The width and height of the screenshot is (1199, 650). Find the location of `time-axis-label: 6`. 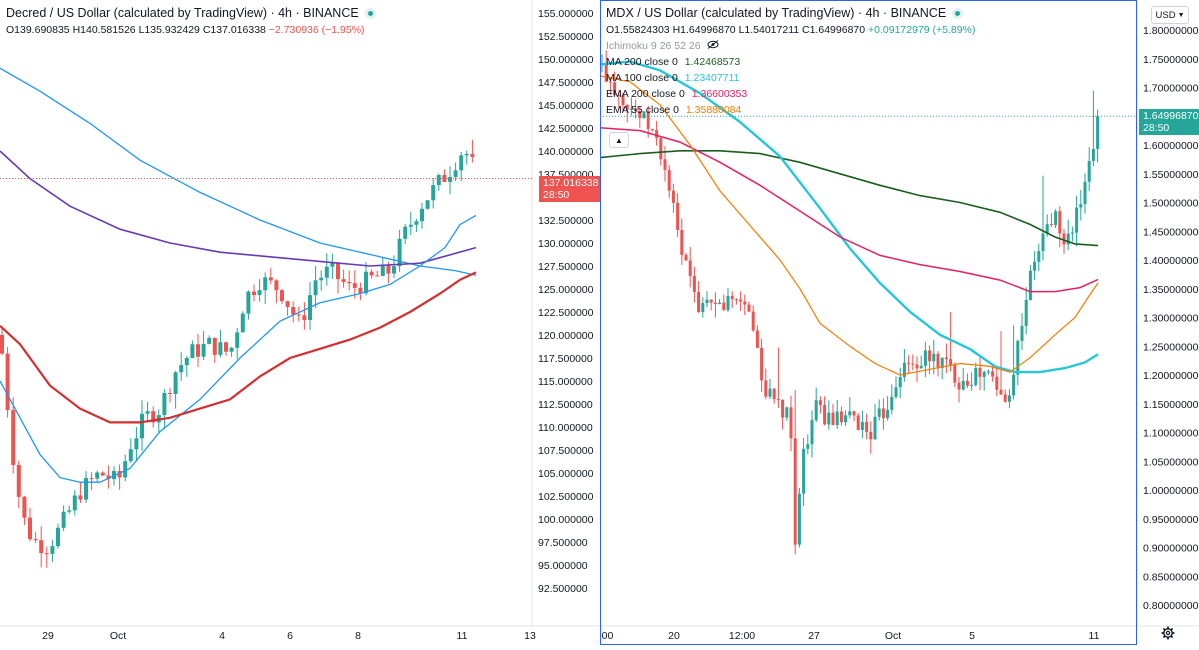

time-axis-label: 6 is located at coordinates (290, 636).